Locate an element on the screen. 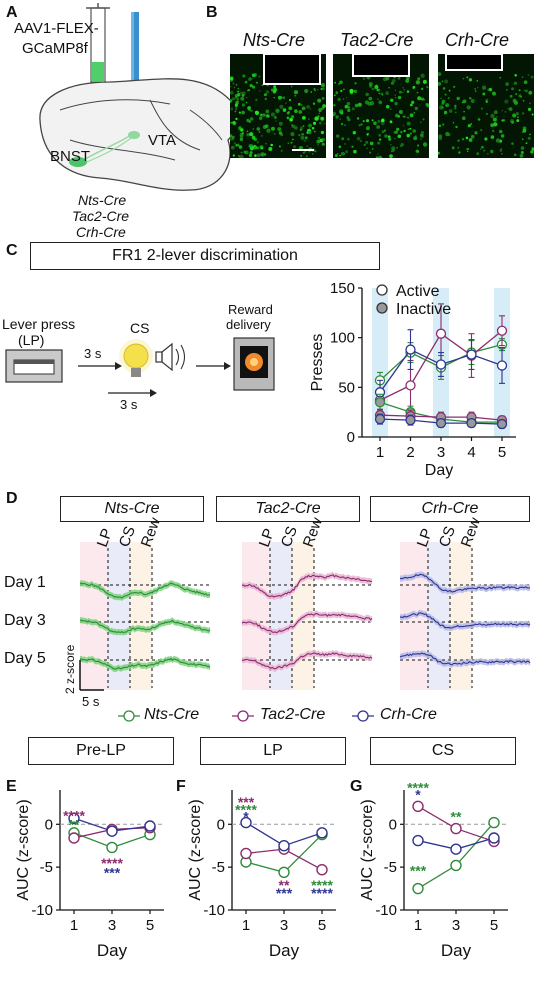 The image size is (536, 996). significance-stars: *** is located at coordinates (246, 802).